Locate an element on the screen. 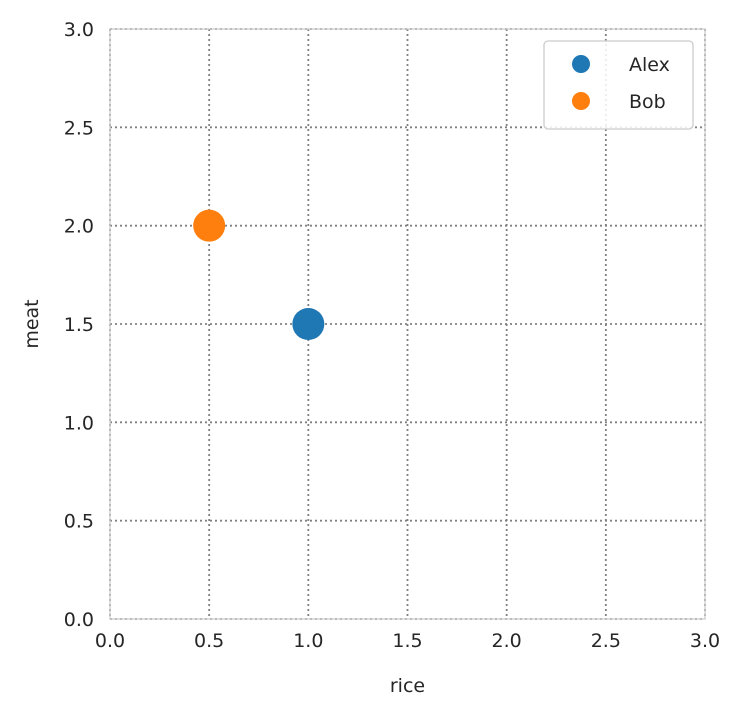 This screenshot has height=720, width=742. y-tick-label: 1.5 is located at coordinates (79, 325).